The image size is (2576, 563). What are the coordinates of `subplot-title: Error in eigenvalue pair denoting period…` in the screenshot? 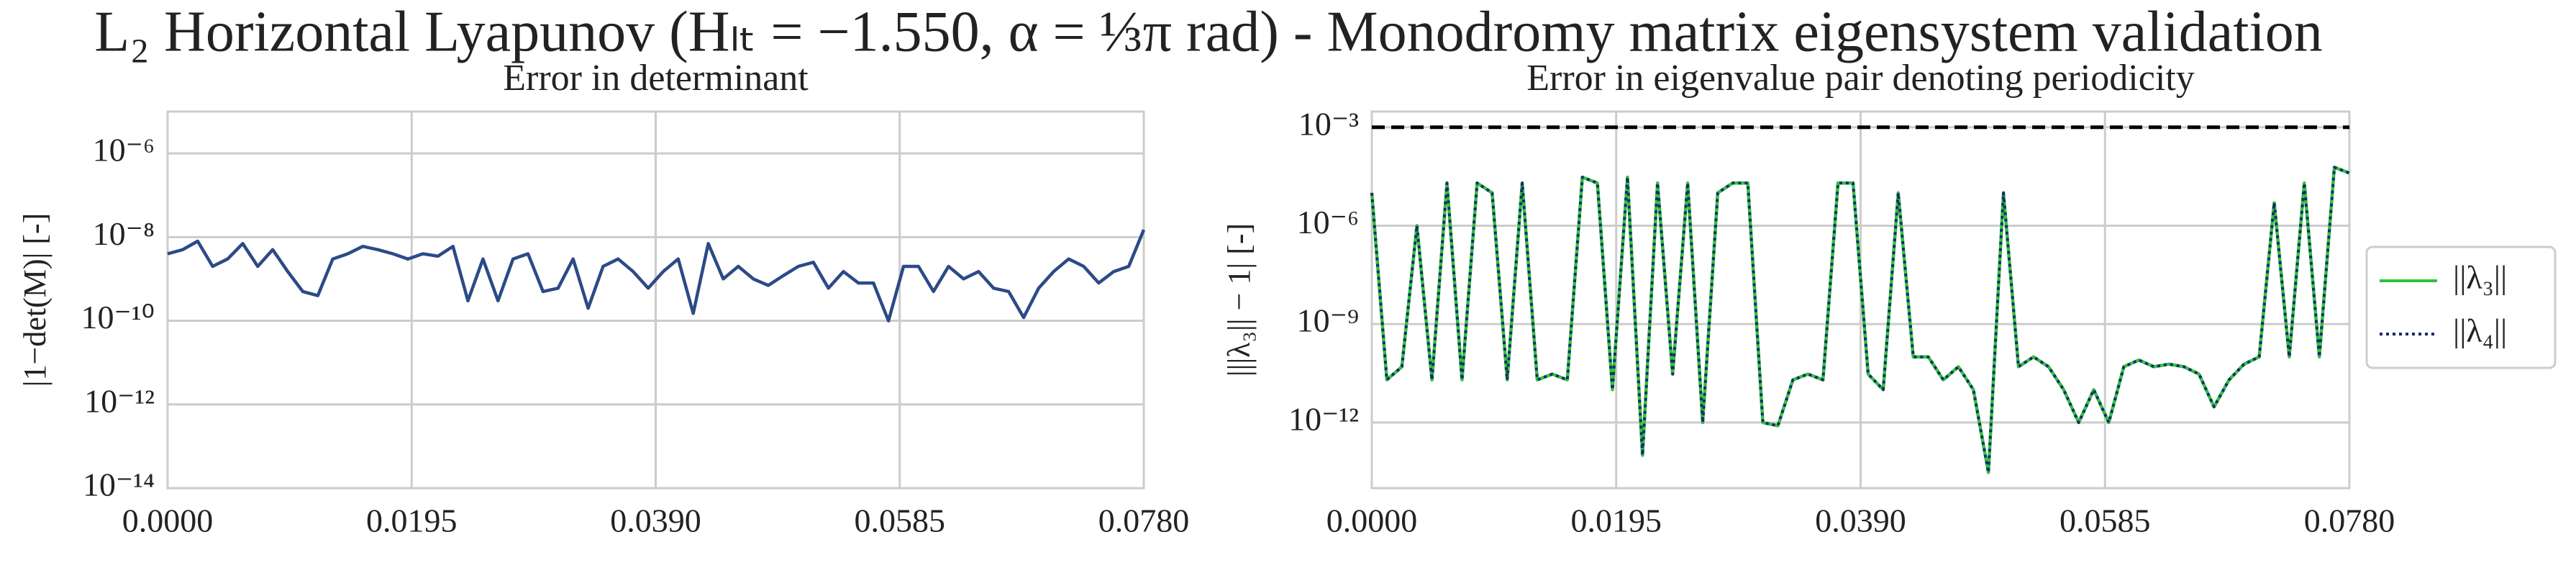 It's located at (1860, 78).